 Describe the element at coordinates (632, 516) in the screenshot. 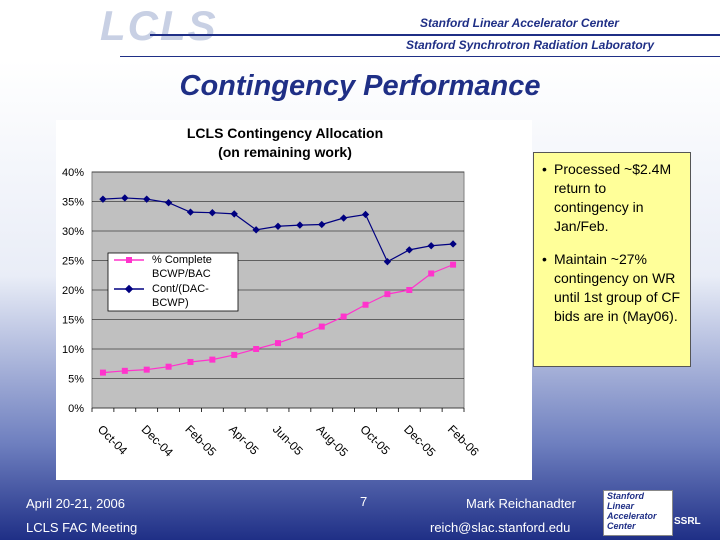

I see `stanford-logo-line-3: Accelerator` at that location.